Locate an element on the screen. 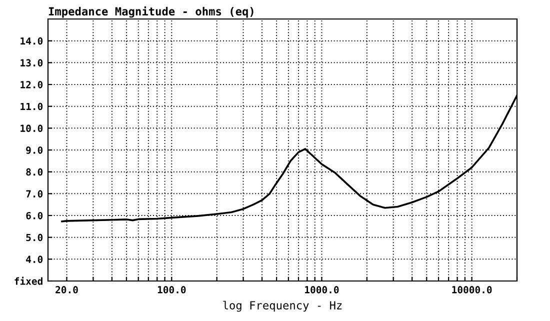 The width and height of the screenshot is (550, 321). y-tick-label: 4.0 is located at coordinates (34, 259).